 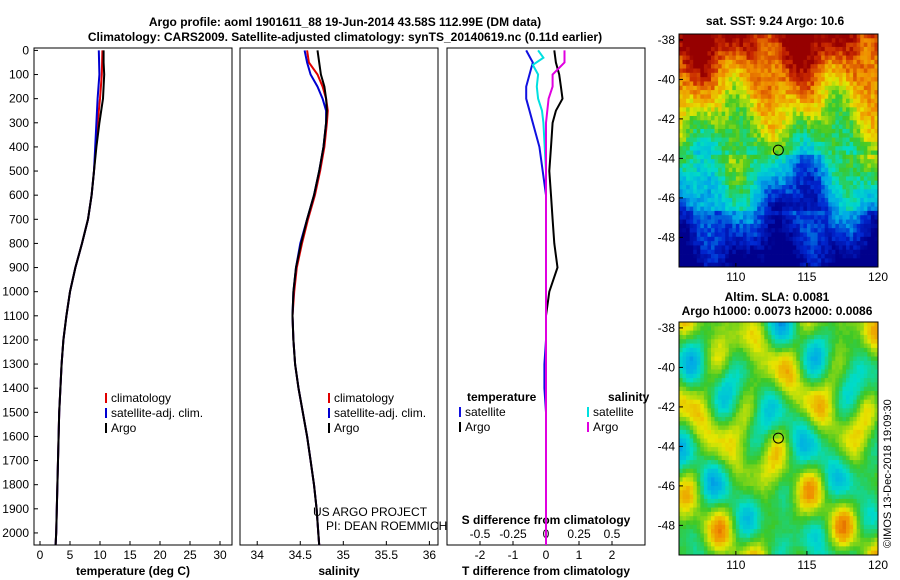 I want to click on y-tick-label: 100, so click(x=19, y=75).